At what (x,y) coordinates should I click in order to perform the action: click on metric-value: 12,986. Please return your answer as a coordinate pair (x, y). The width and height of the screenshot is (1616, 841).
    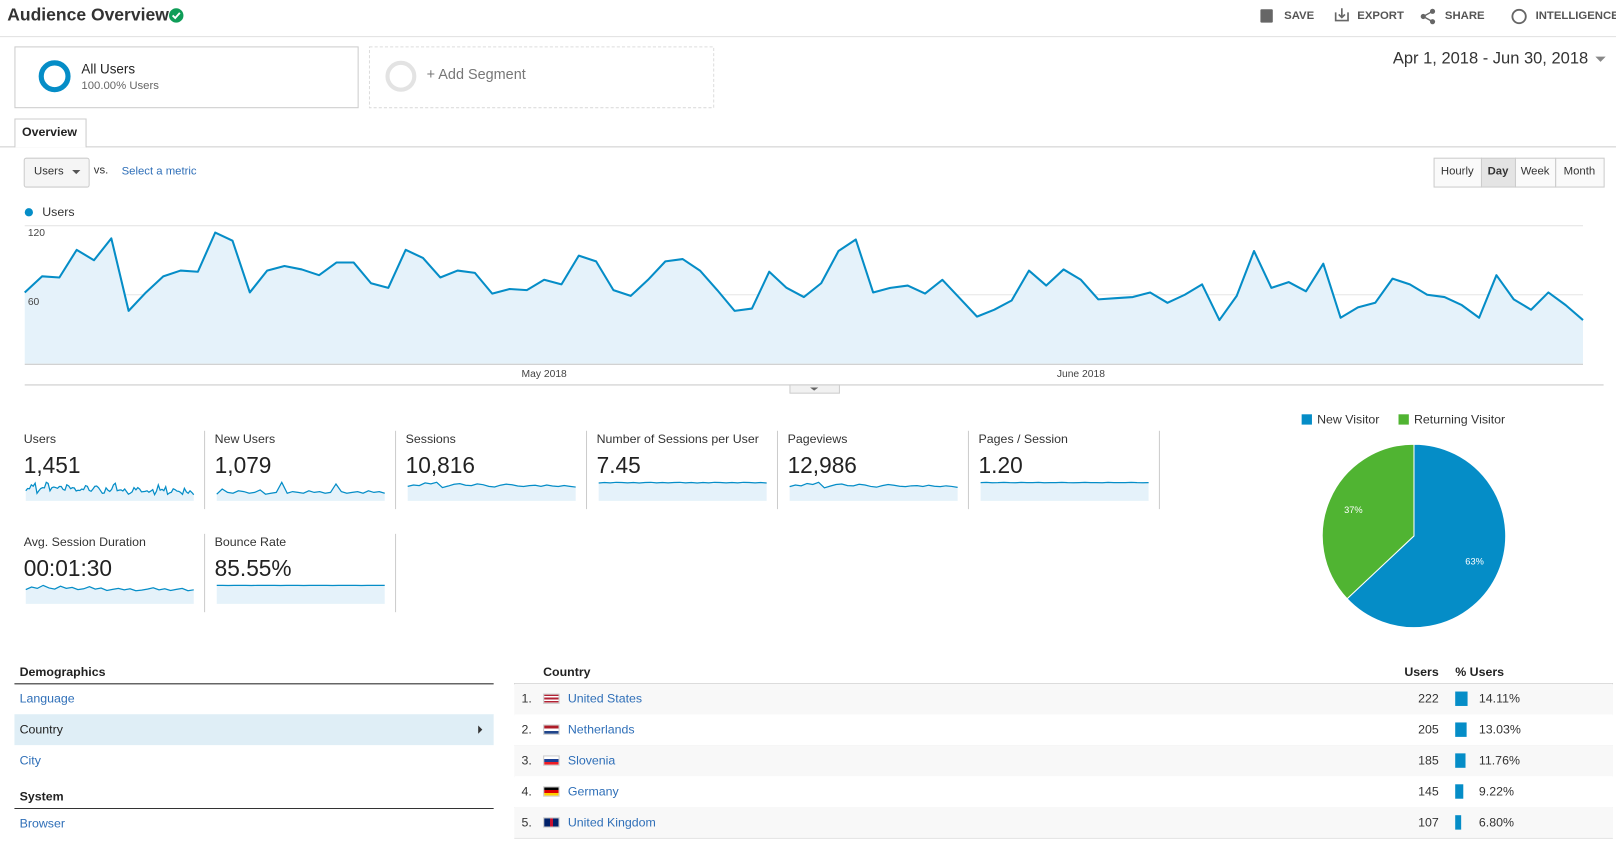
    Looking at the image, I should click on (822, 465).